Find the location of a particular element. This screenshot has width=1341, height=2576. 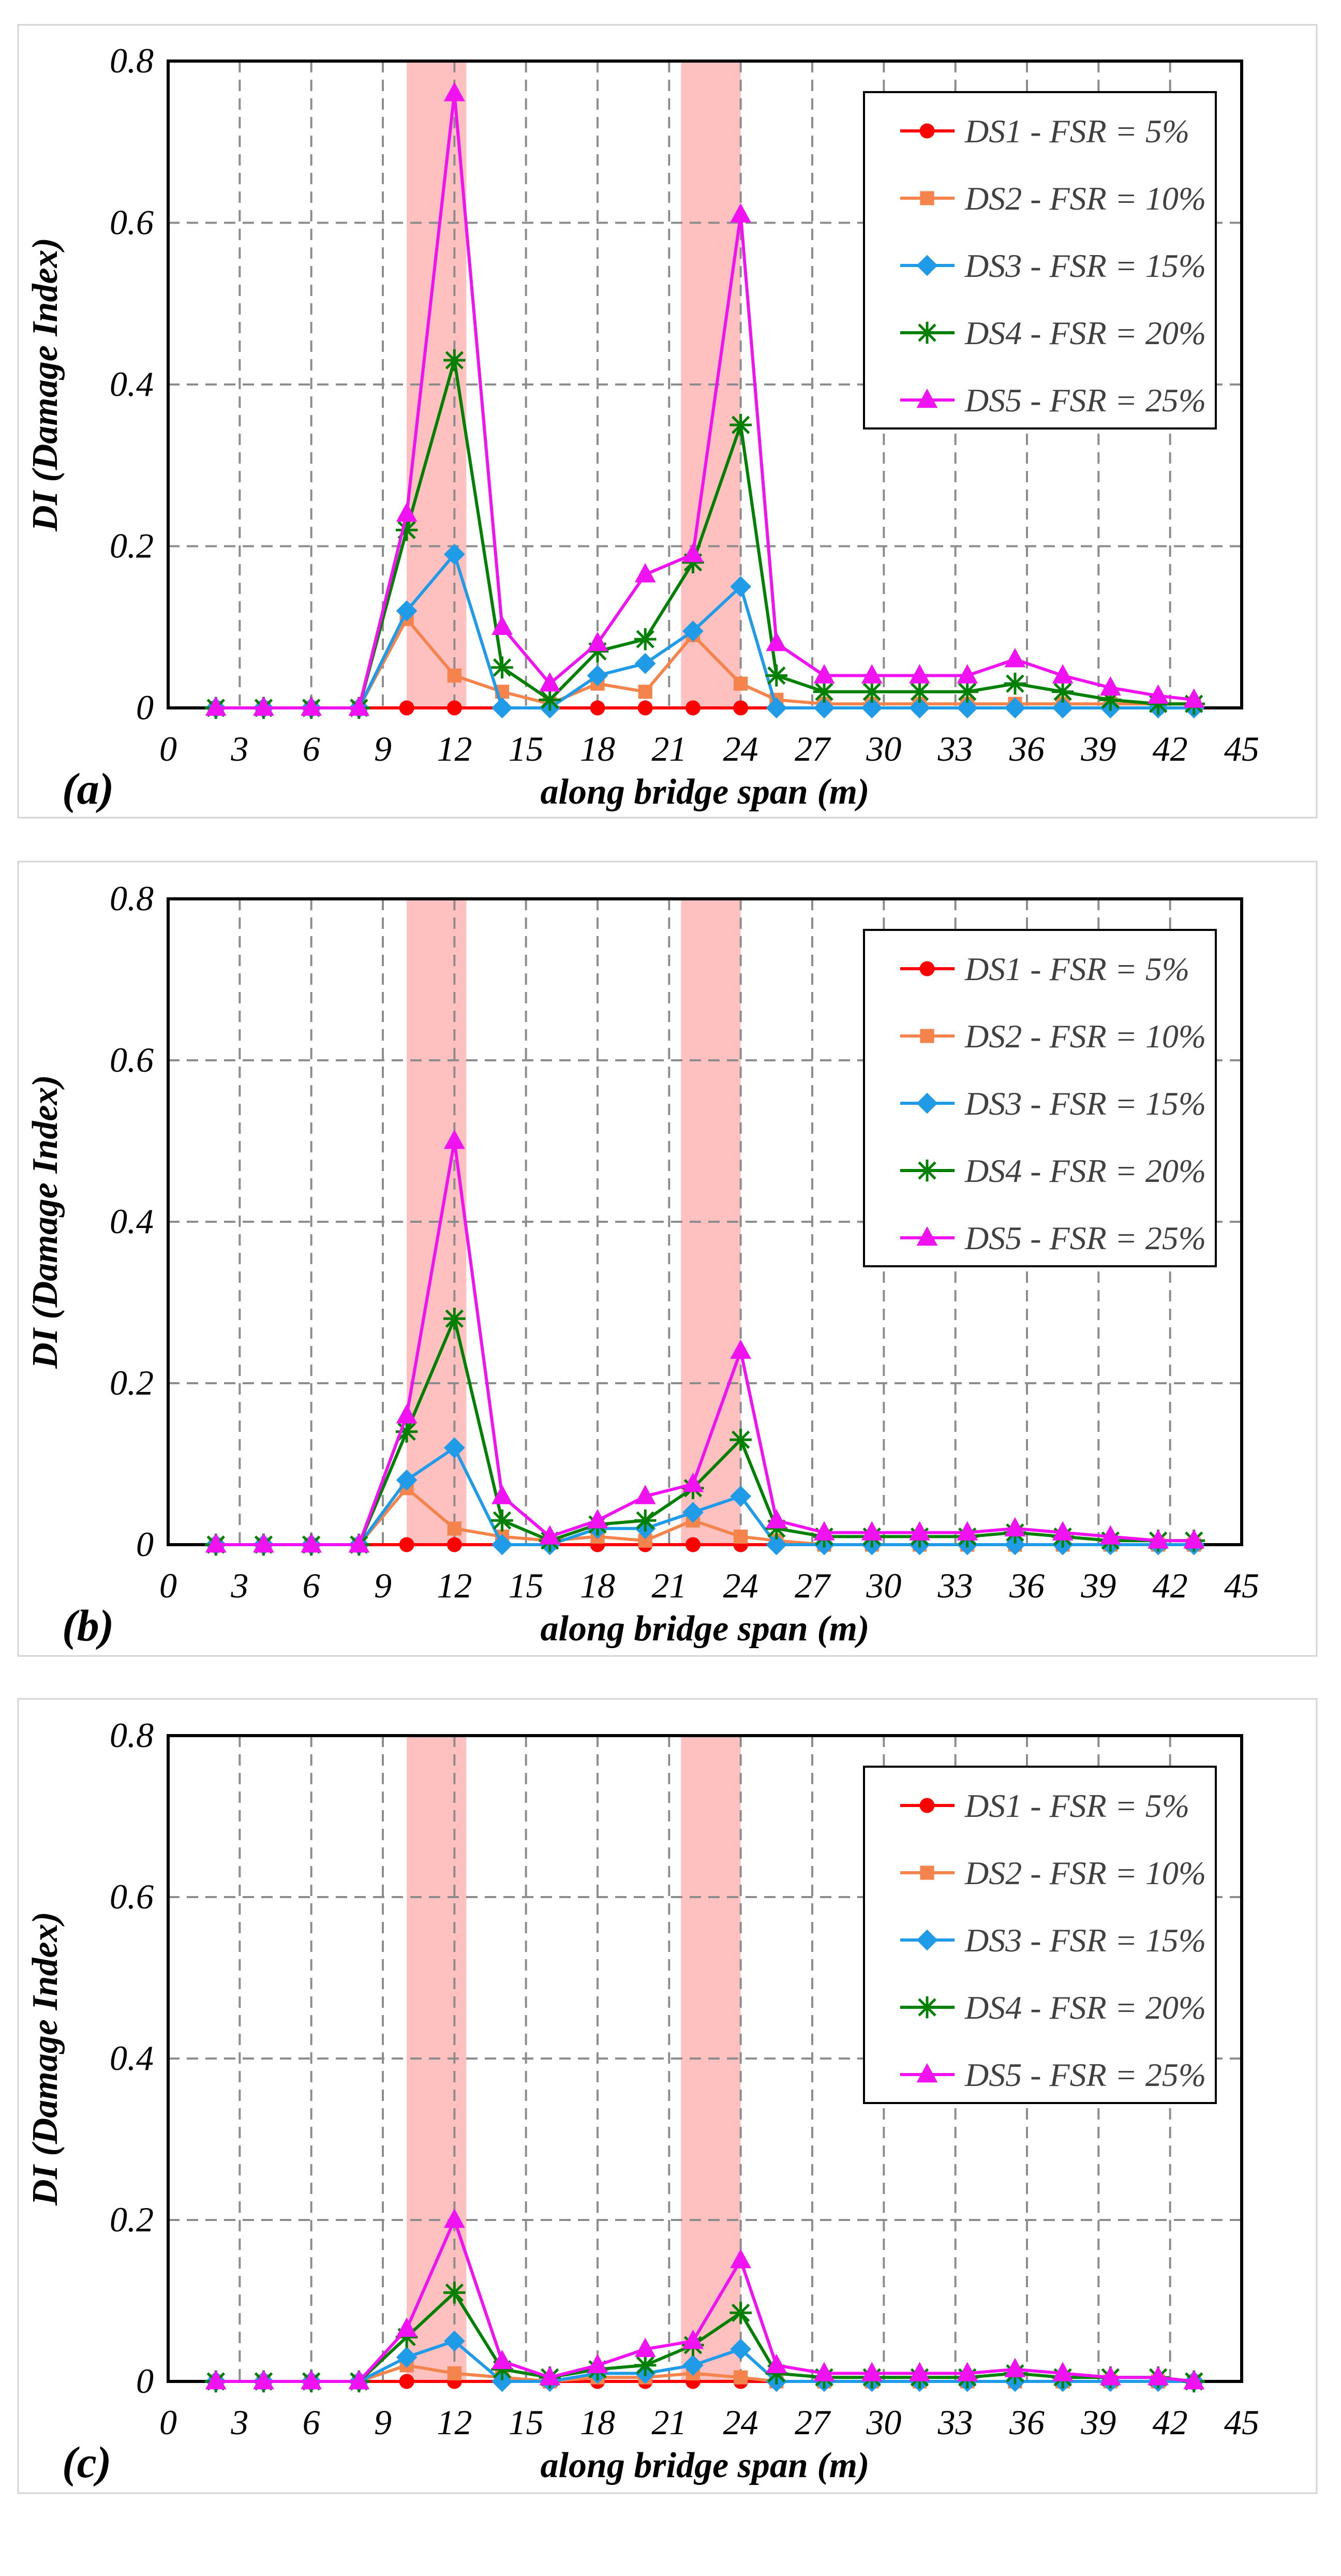

x-tick-label: 0 is located at coordinates (168, 748).